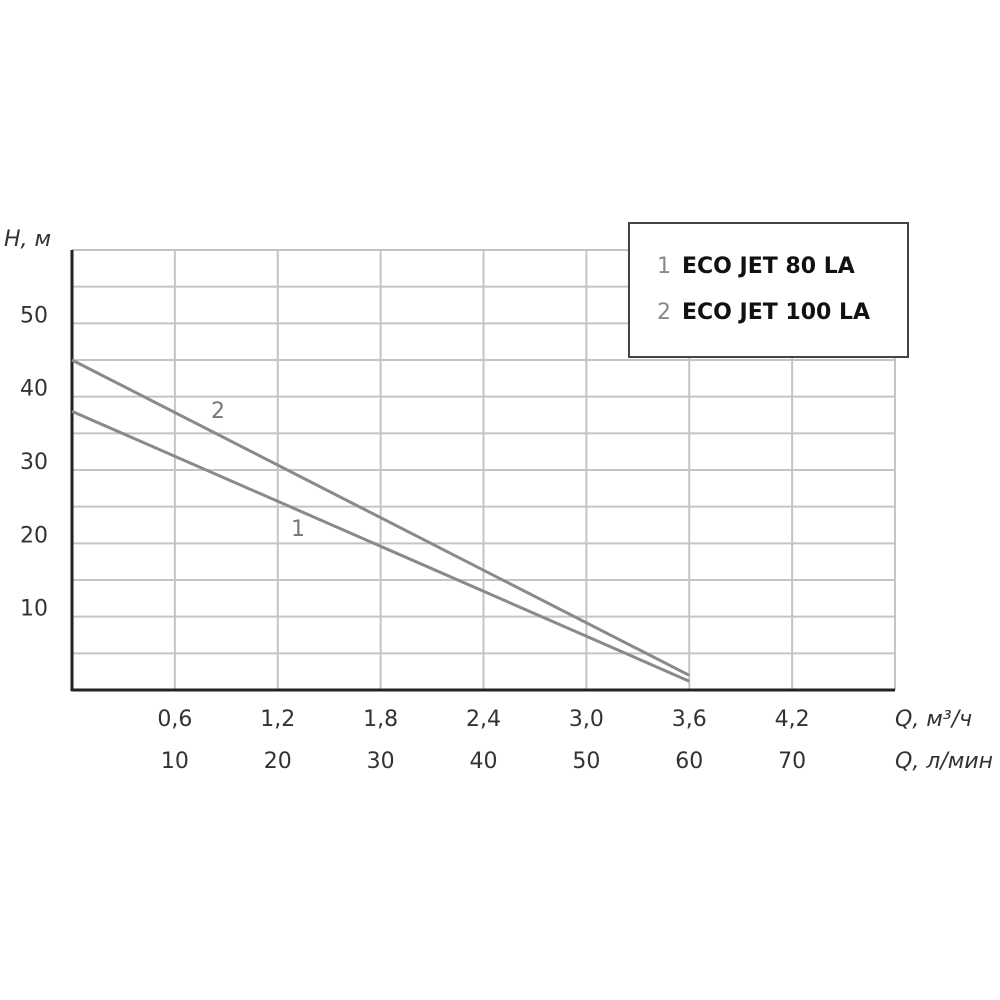  What do you see at coordinates (483, 719) in the screenshot?
I see `x-tick-label: 2,4` at bounding box center [483, 719].